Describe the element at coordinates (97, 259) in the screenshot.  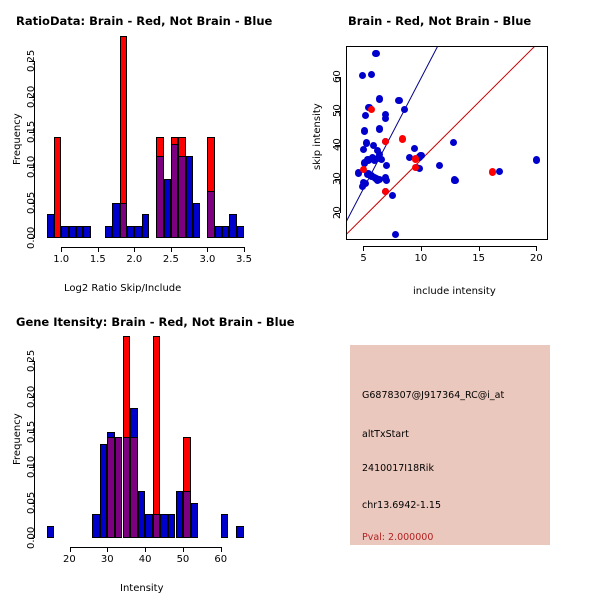
I see `x-axis-tick-label: 1.5` at that location.